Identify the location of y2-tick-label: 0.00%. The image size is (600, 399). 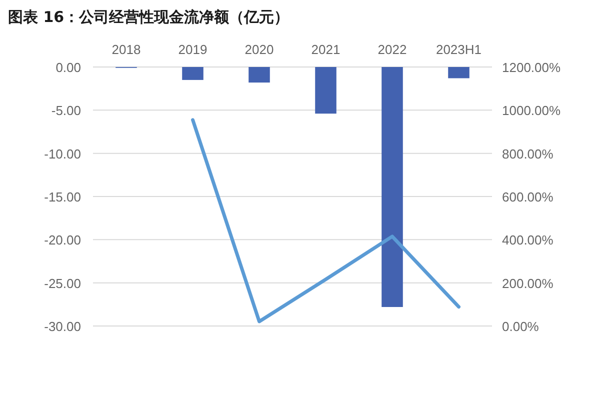
(521, 326).